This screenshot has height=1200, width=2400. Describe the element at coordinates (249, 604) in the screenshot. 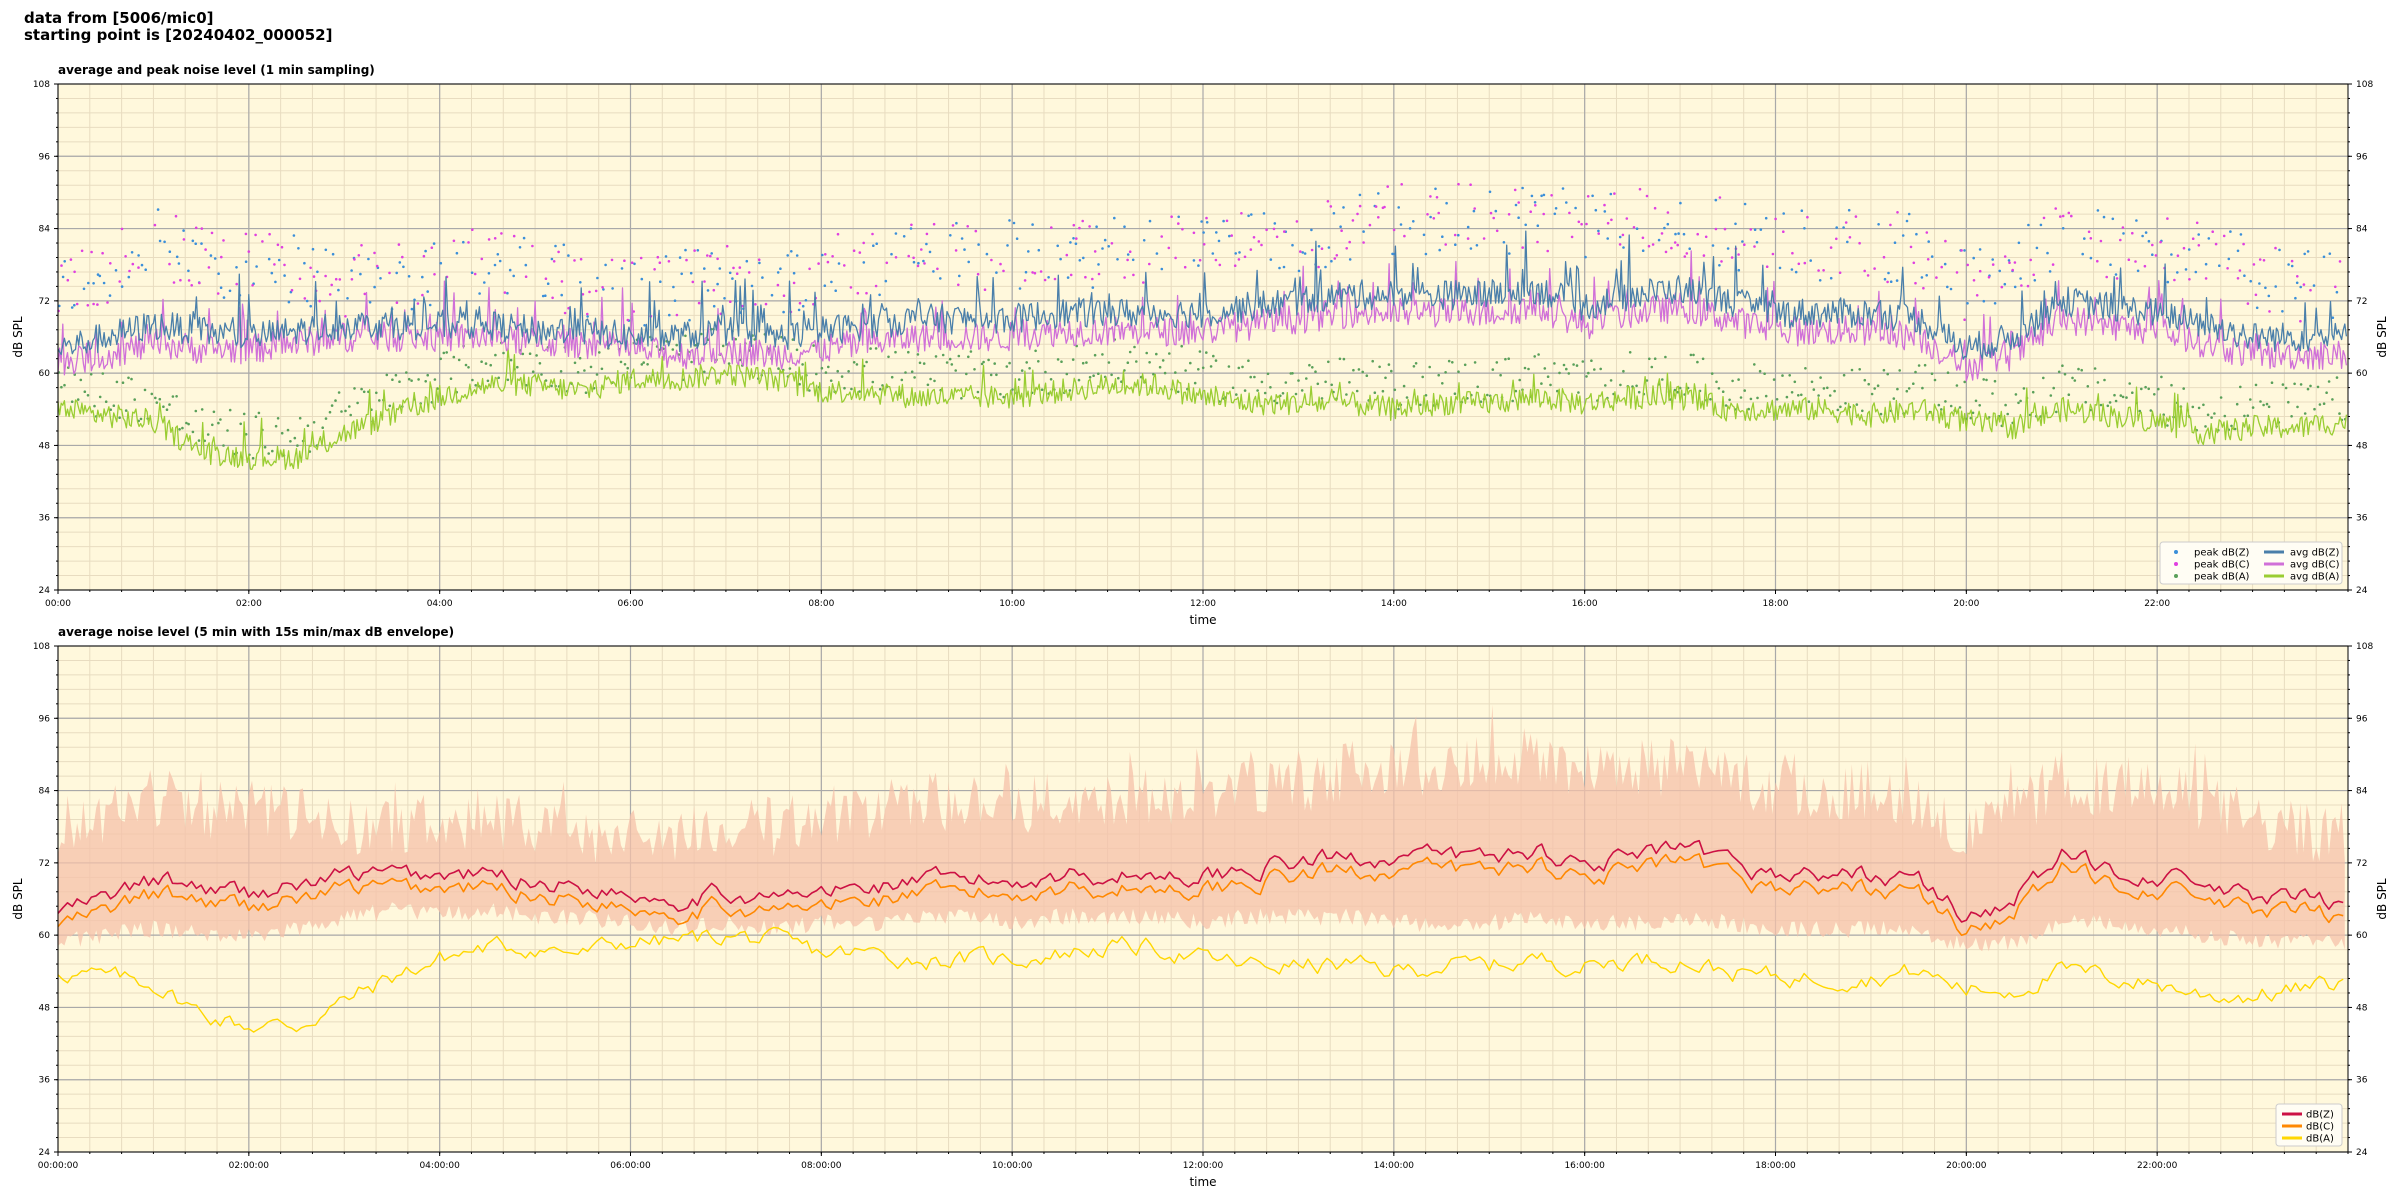

I see `x-tick-label: 02:00` at that location.